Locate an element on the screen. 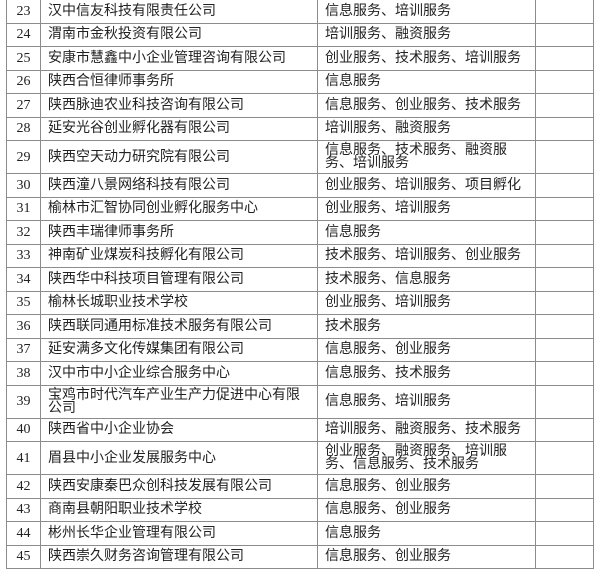 The width and height of the screenshot is (600, 577). organization-name: 陕西空天动力研究院有限公司 is located at coordinates (179, 157).